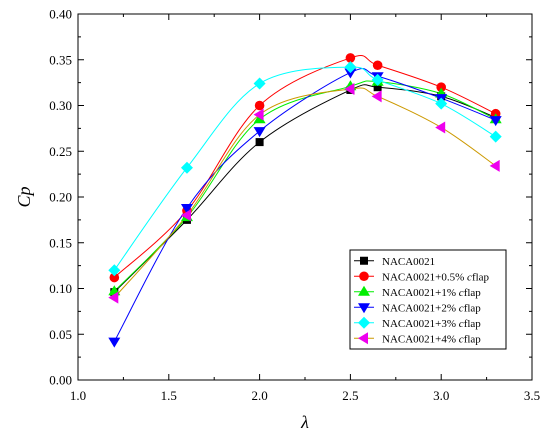 The height and width of the screenshot is (440, 550). Describe the element at coordinates (60, 380) in the screenshot. I see `y-tick-label: 0.00` at that location.